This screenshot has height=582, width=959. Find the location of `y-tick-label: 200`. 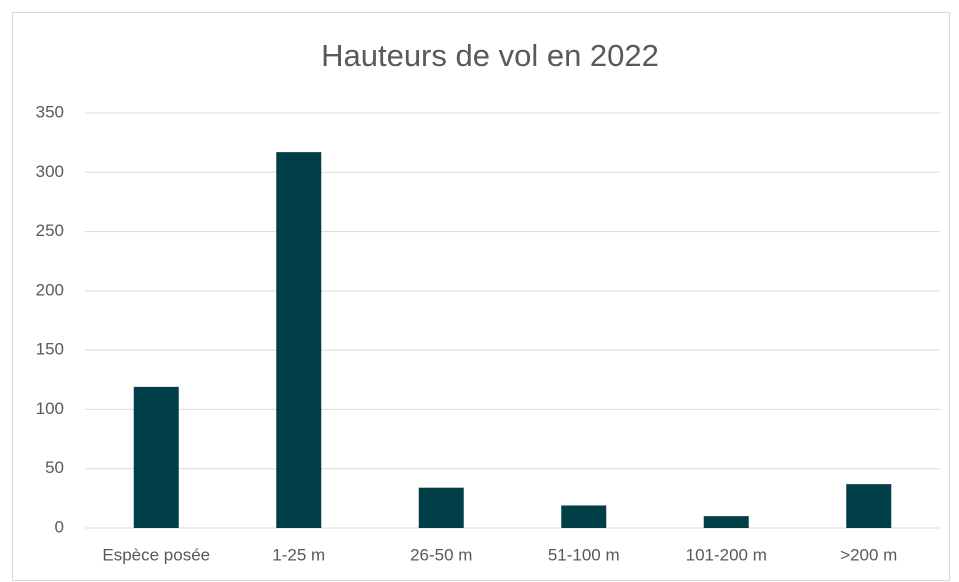

y-tick-label: 200 is located at coordinates (50, 289).